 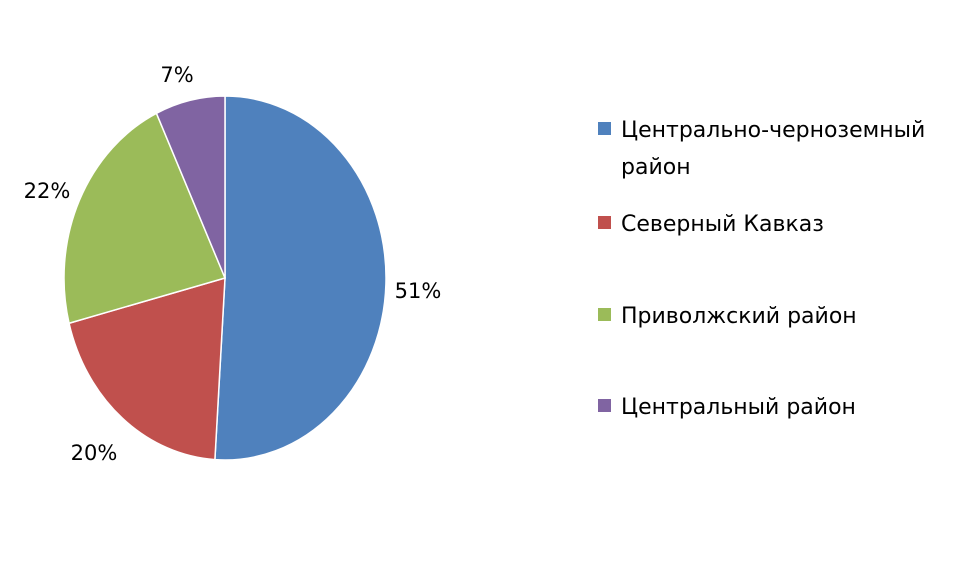 I want to click on legend-item-3: Приволжский район, so click(x=769, y=316).